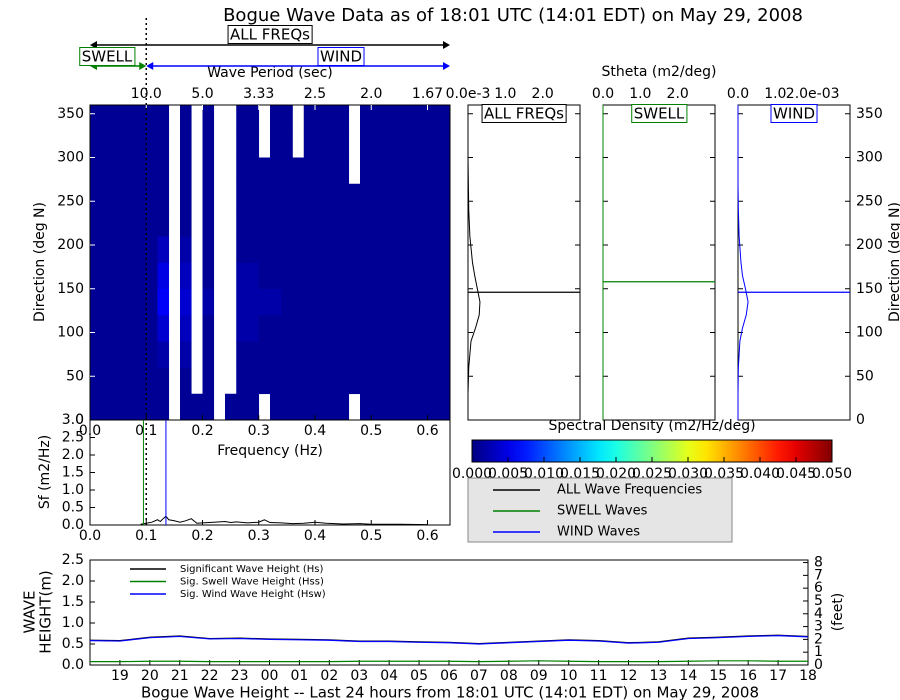 The width and height of the screenshot is (900, 700). Describe the element at coordinates (73, 560) in the screenshot. I see `y-tick-label: 2.5` at that location.